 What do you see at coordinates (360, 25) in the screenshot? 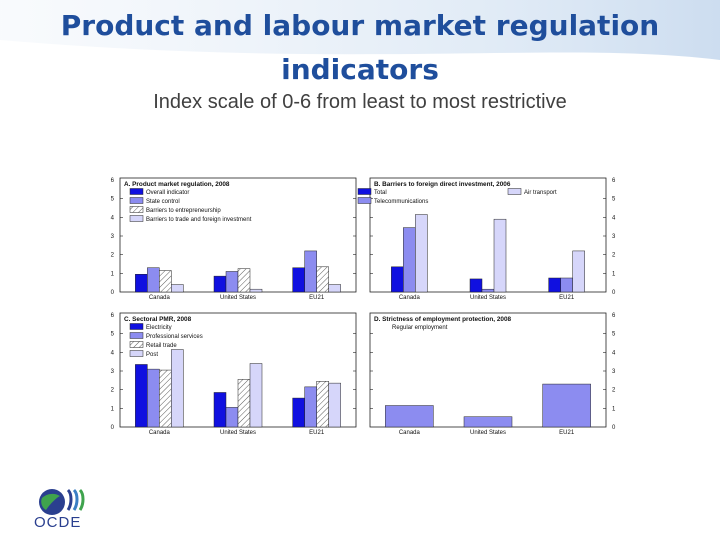
I see `slide-title-line1: Product and labour market regulation` at bounding box center [360, 25].